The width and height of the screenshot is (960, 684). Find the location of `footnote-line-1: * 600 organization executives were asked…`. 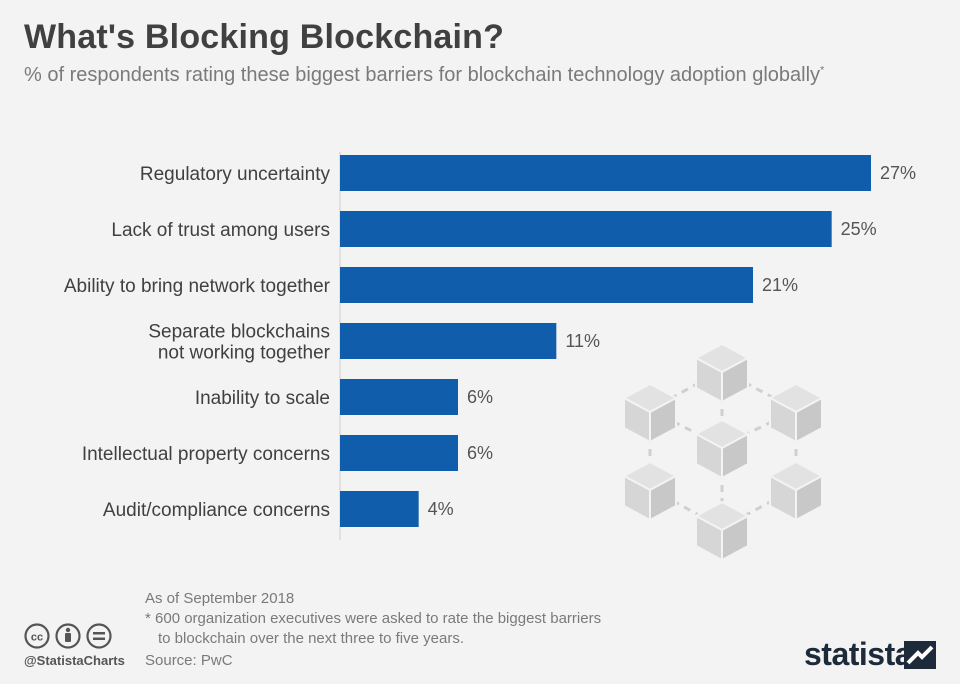

footnote-line-1: * 600 organization executives were asked… is located at coordinates (373, 618).